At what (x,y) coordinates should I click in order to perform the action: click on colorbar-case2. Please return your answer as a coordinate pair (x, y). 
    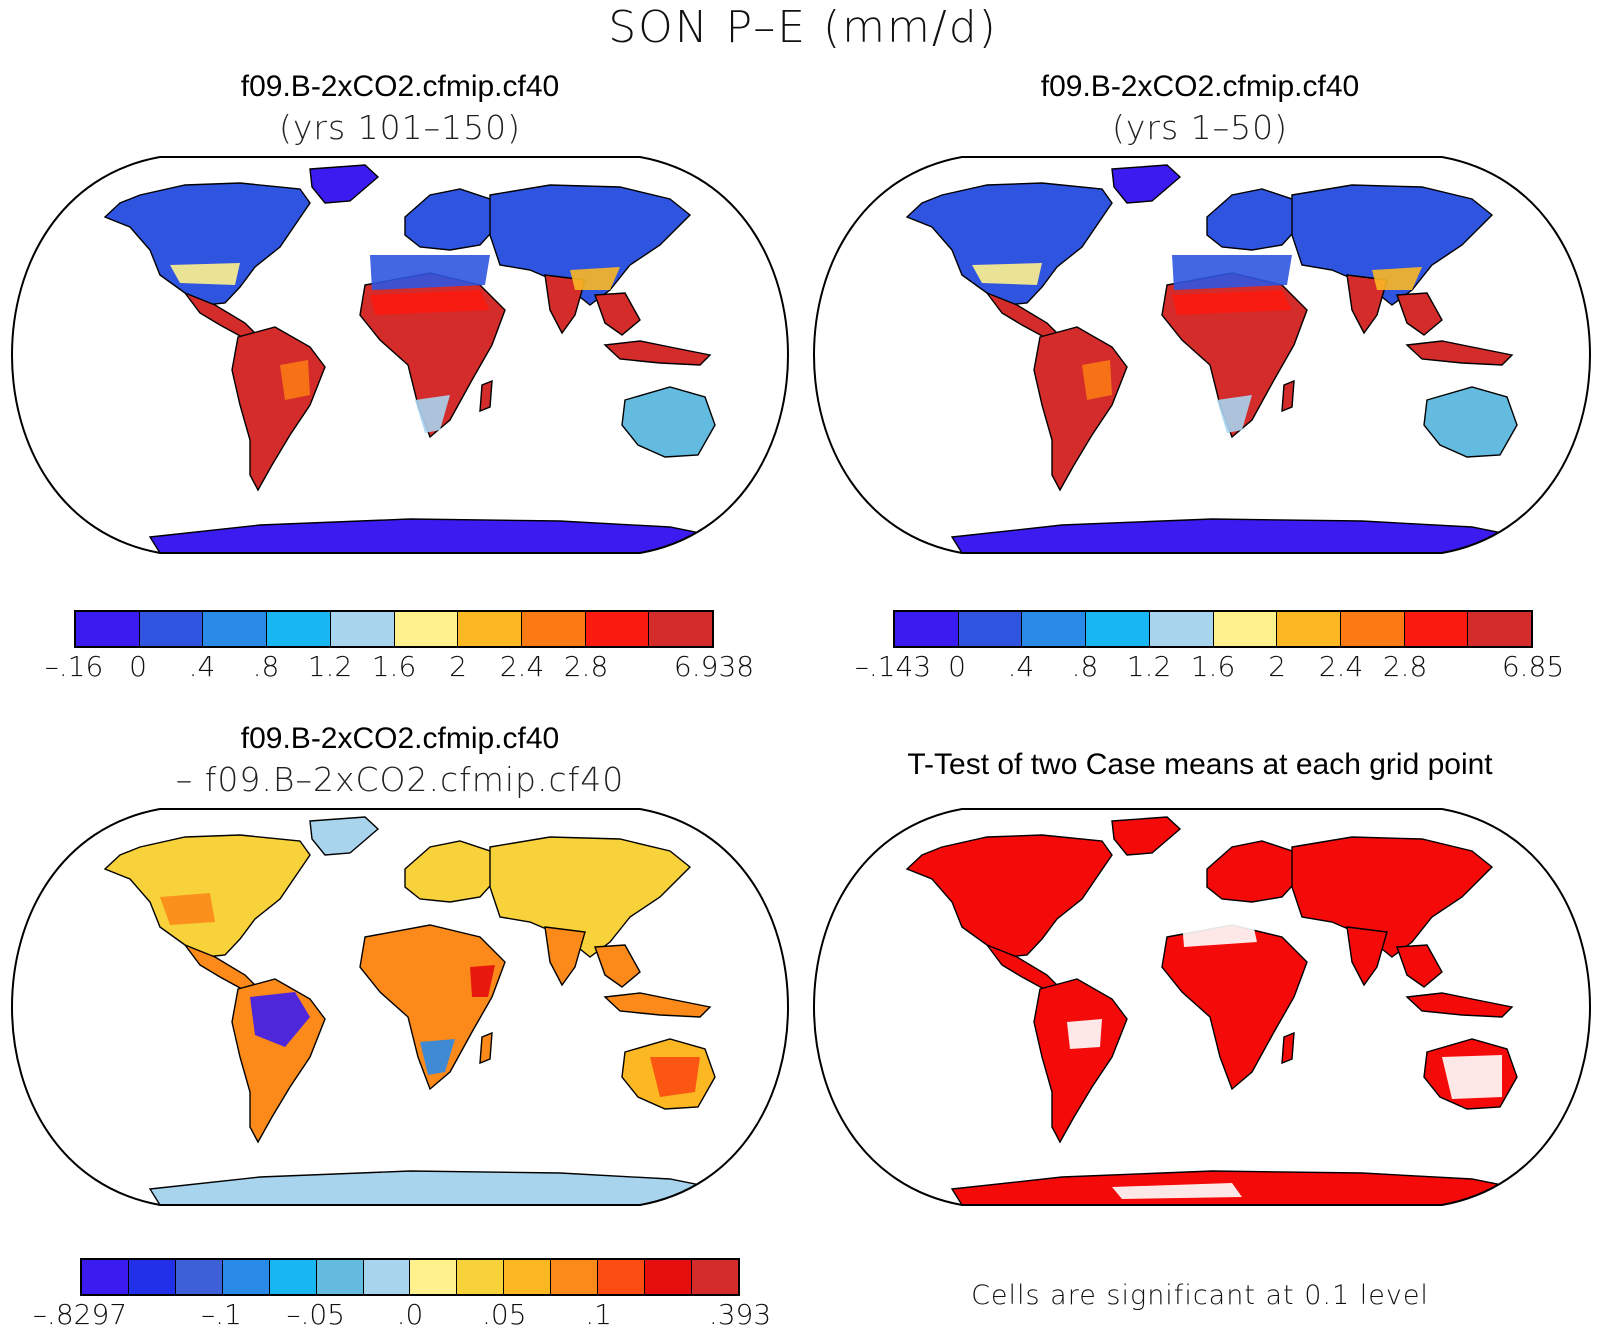
    Looking at the image, I should click on (1213, 629).